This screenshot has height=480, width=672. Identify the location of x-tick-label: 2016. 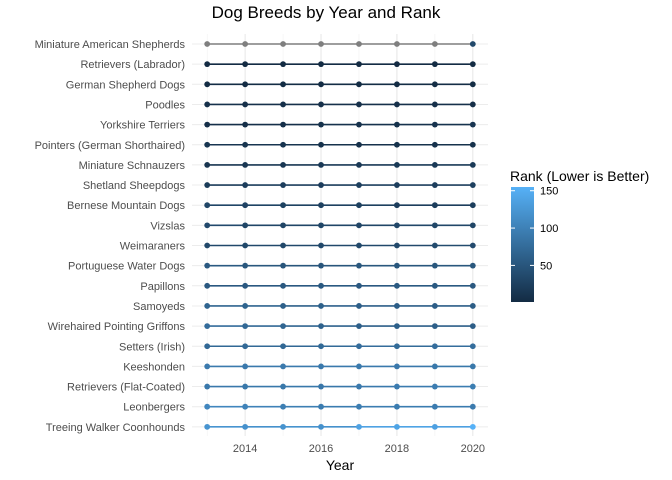
(321, 449).